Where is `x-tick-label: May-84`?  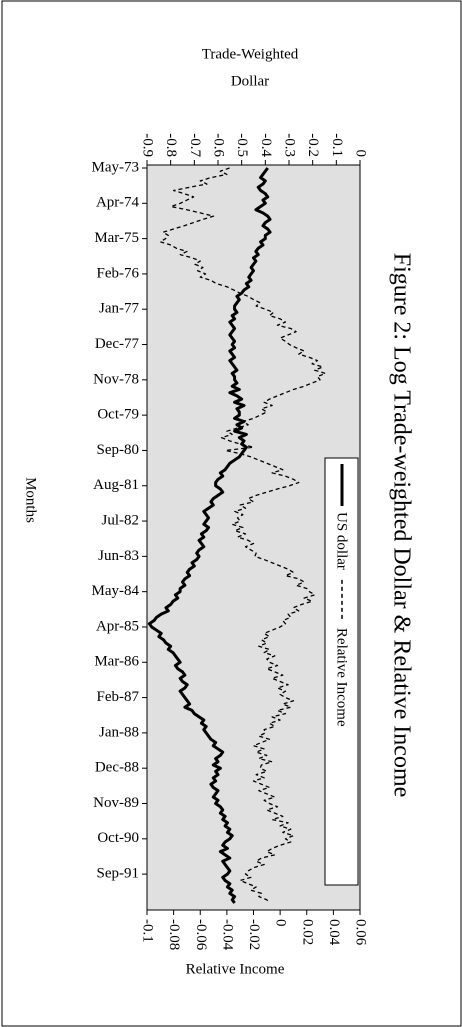
x-tick-label: May-84 is located at coordinates (116, 591).